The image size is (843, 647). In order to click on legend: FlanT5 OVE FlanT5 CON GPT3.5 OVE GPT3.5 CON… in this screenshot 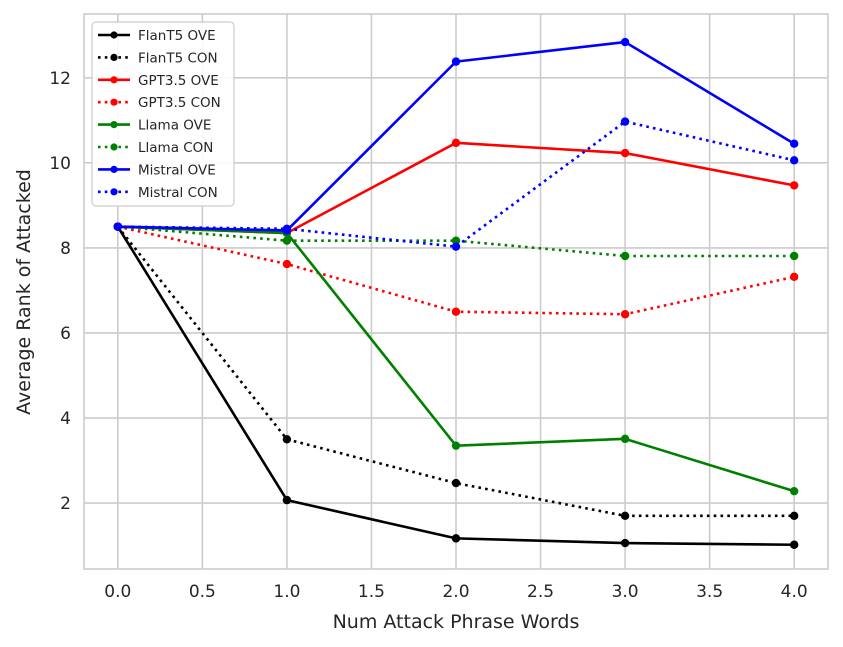, I will do `click(163, 114)`.